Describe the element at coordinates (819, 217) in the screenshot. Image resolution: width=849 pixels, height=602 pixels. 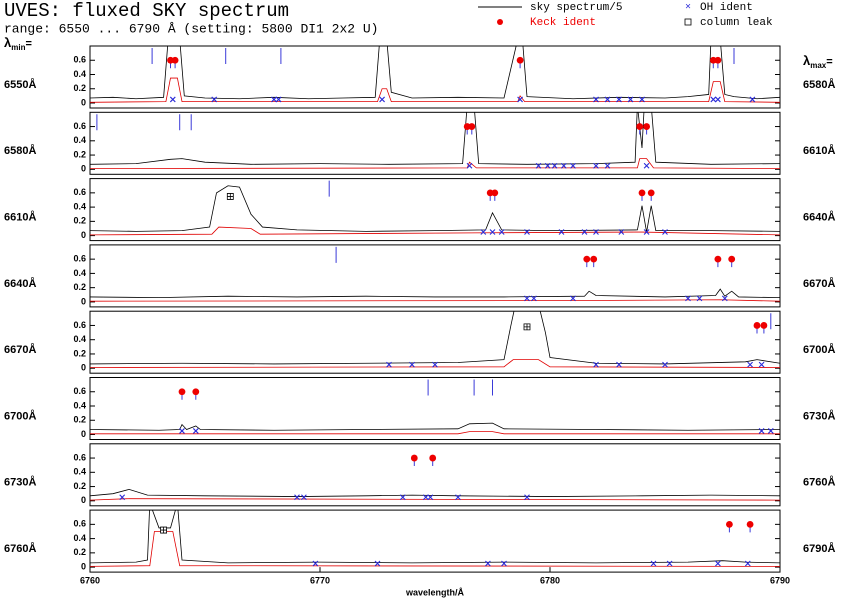
I see `panel-max-label: 6640Å` at that location.